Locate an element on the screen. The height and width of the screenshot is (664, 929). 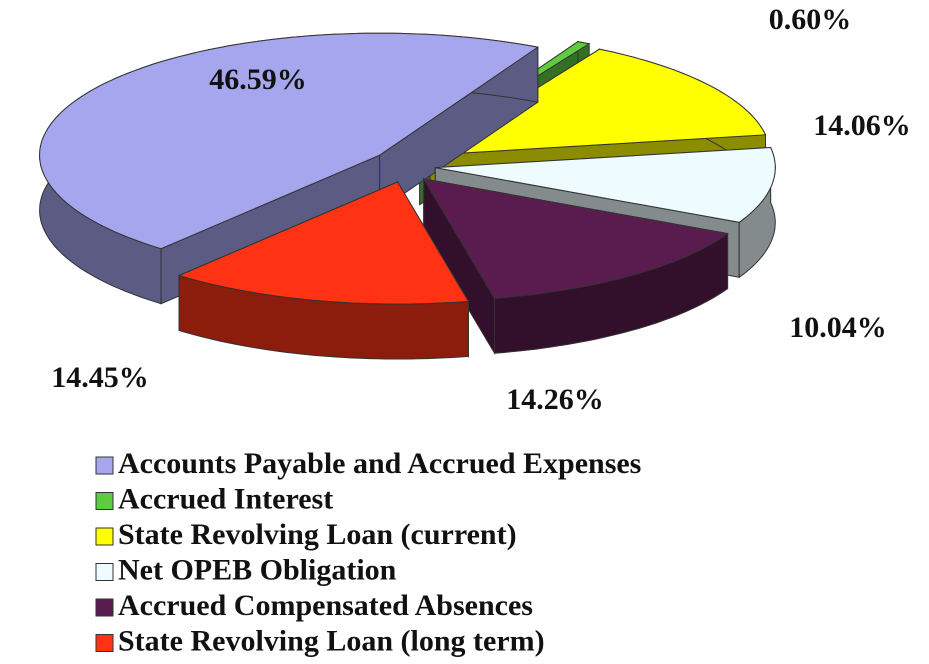
value-label: 14.26% is located at coordinates (555, 399).